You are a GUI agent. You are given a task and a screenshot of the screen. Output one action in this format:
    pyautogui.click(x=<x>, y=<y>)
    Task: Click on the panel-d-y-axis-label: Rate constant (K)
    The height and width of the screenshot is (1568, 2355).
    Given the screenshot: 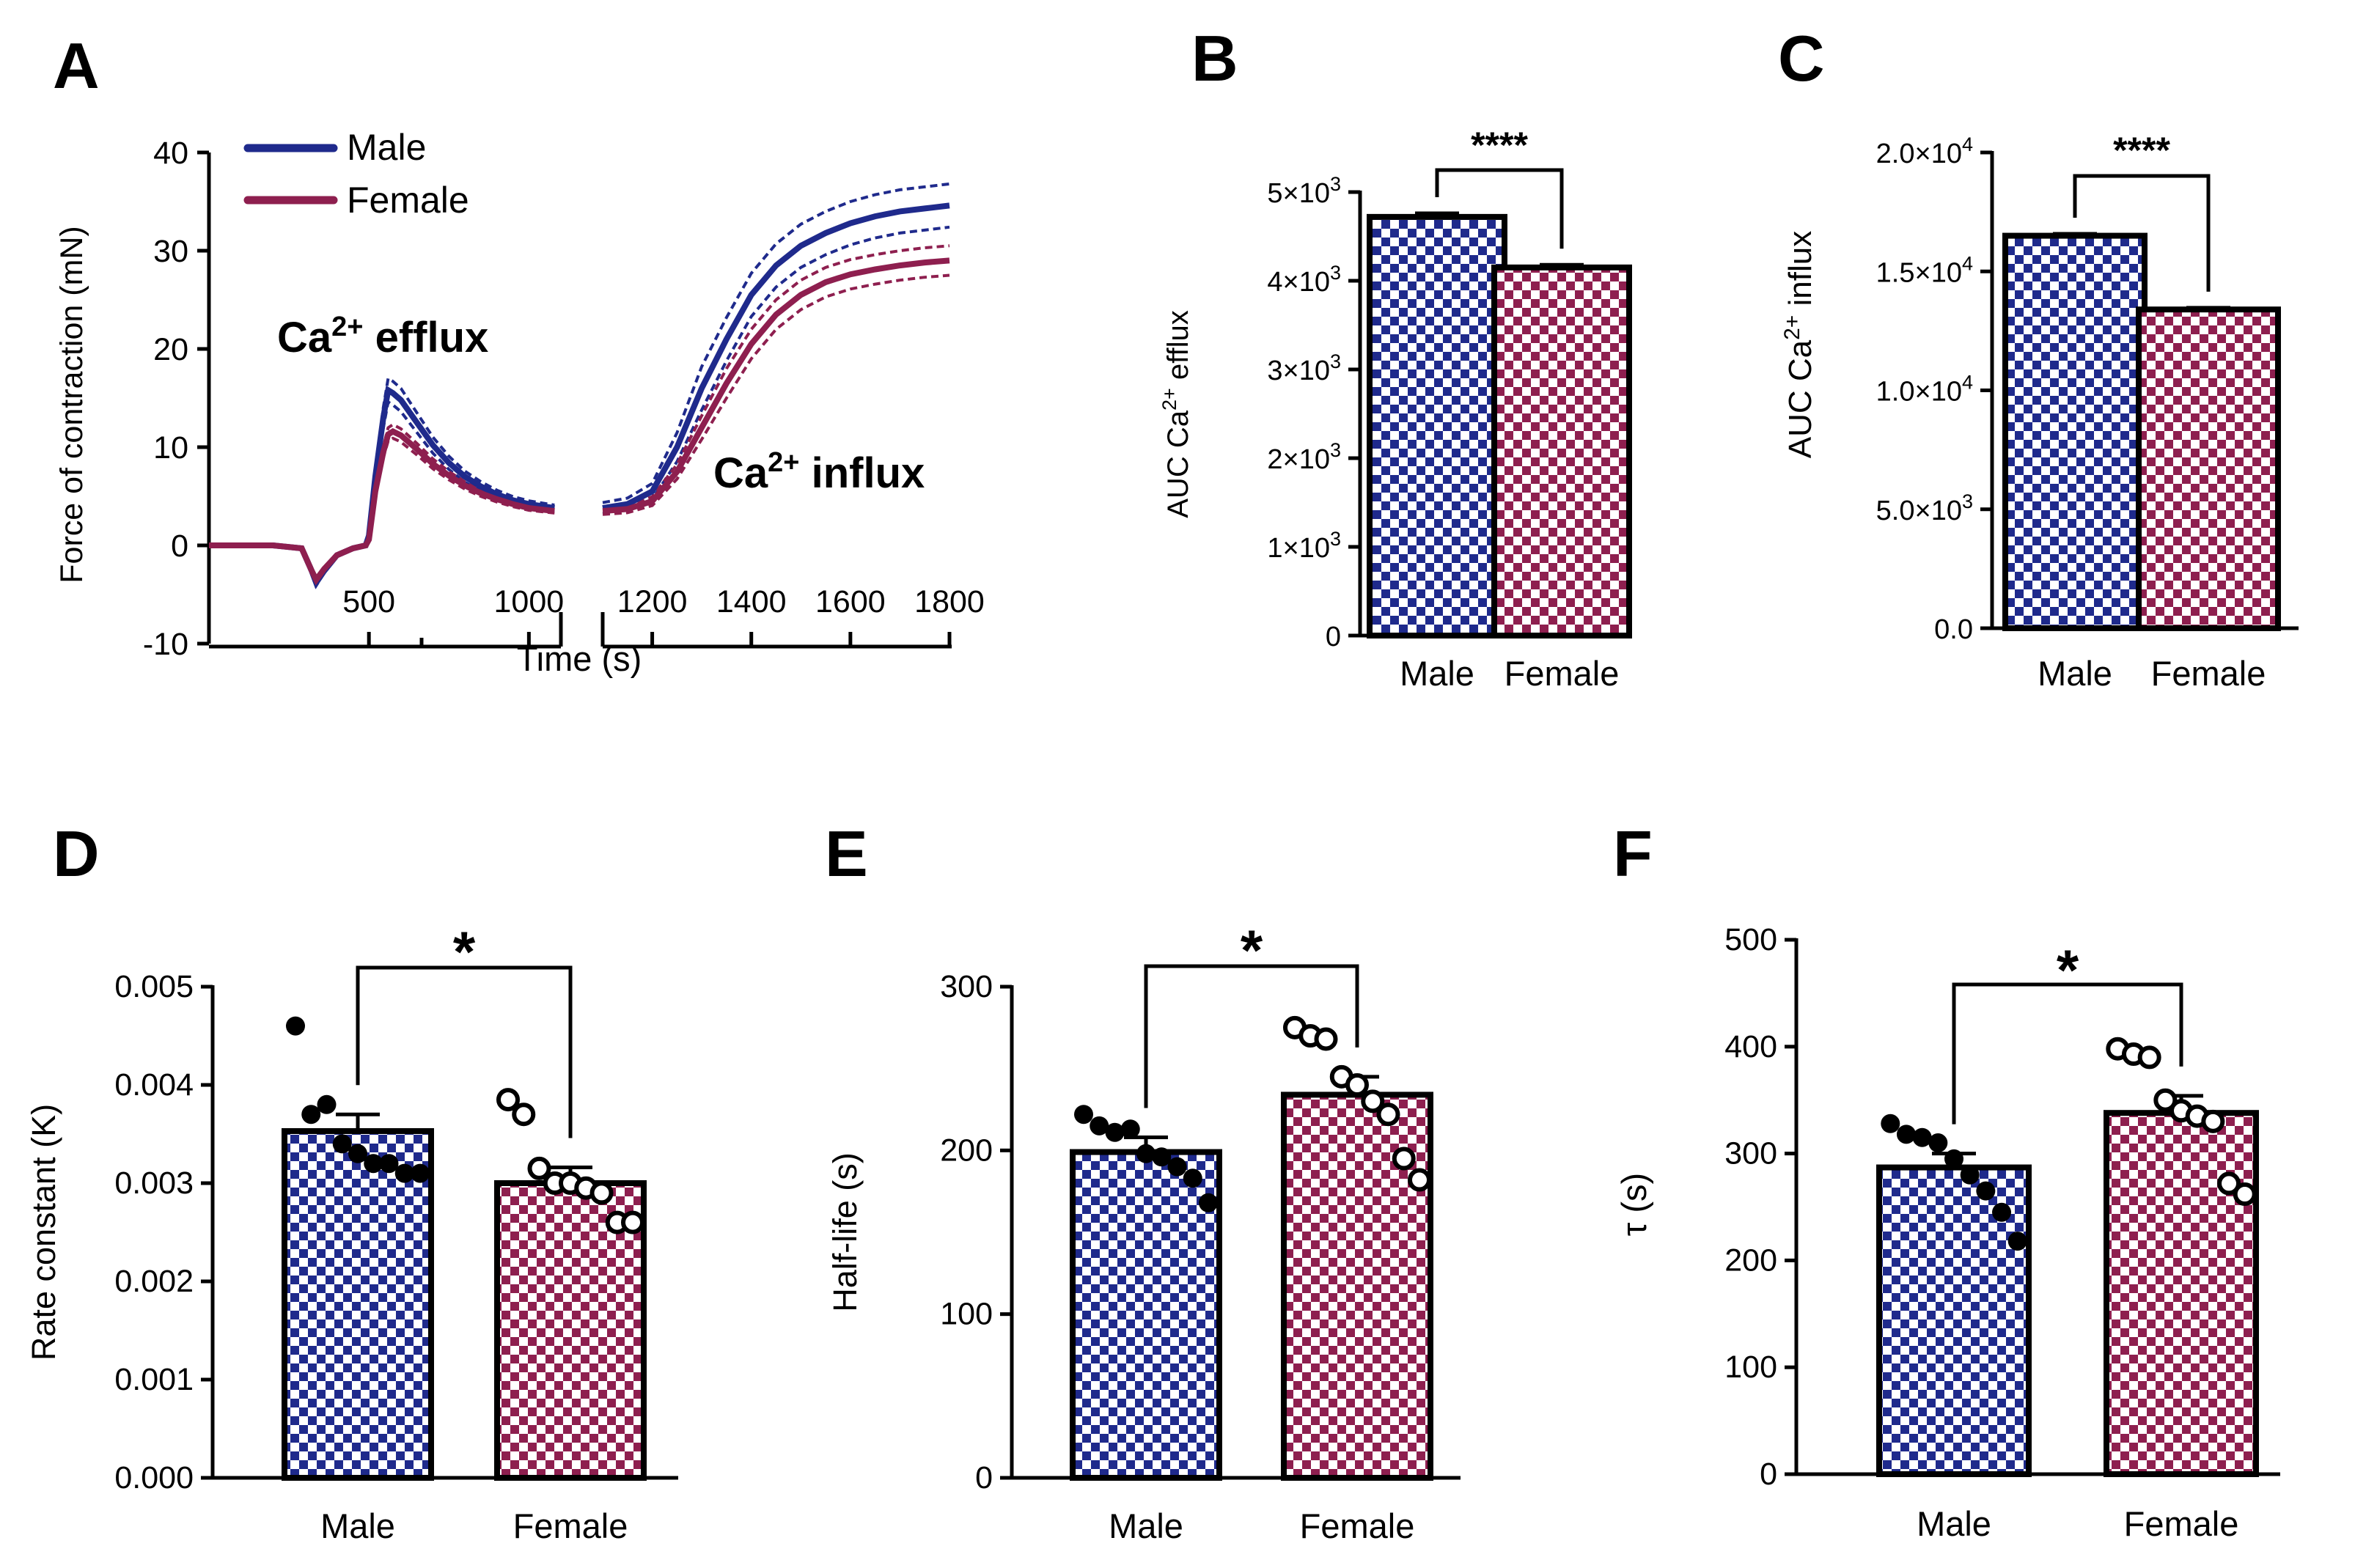 What is the action you would take?
    pyautogui.click(x=43, y=1233)
    